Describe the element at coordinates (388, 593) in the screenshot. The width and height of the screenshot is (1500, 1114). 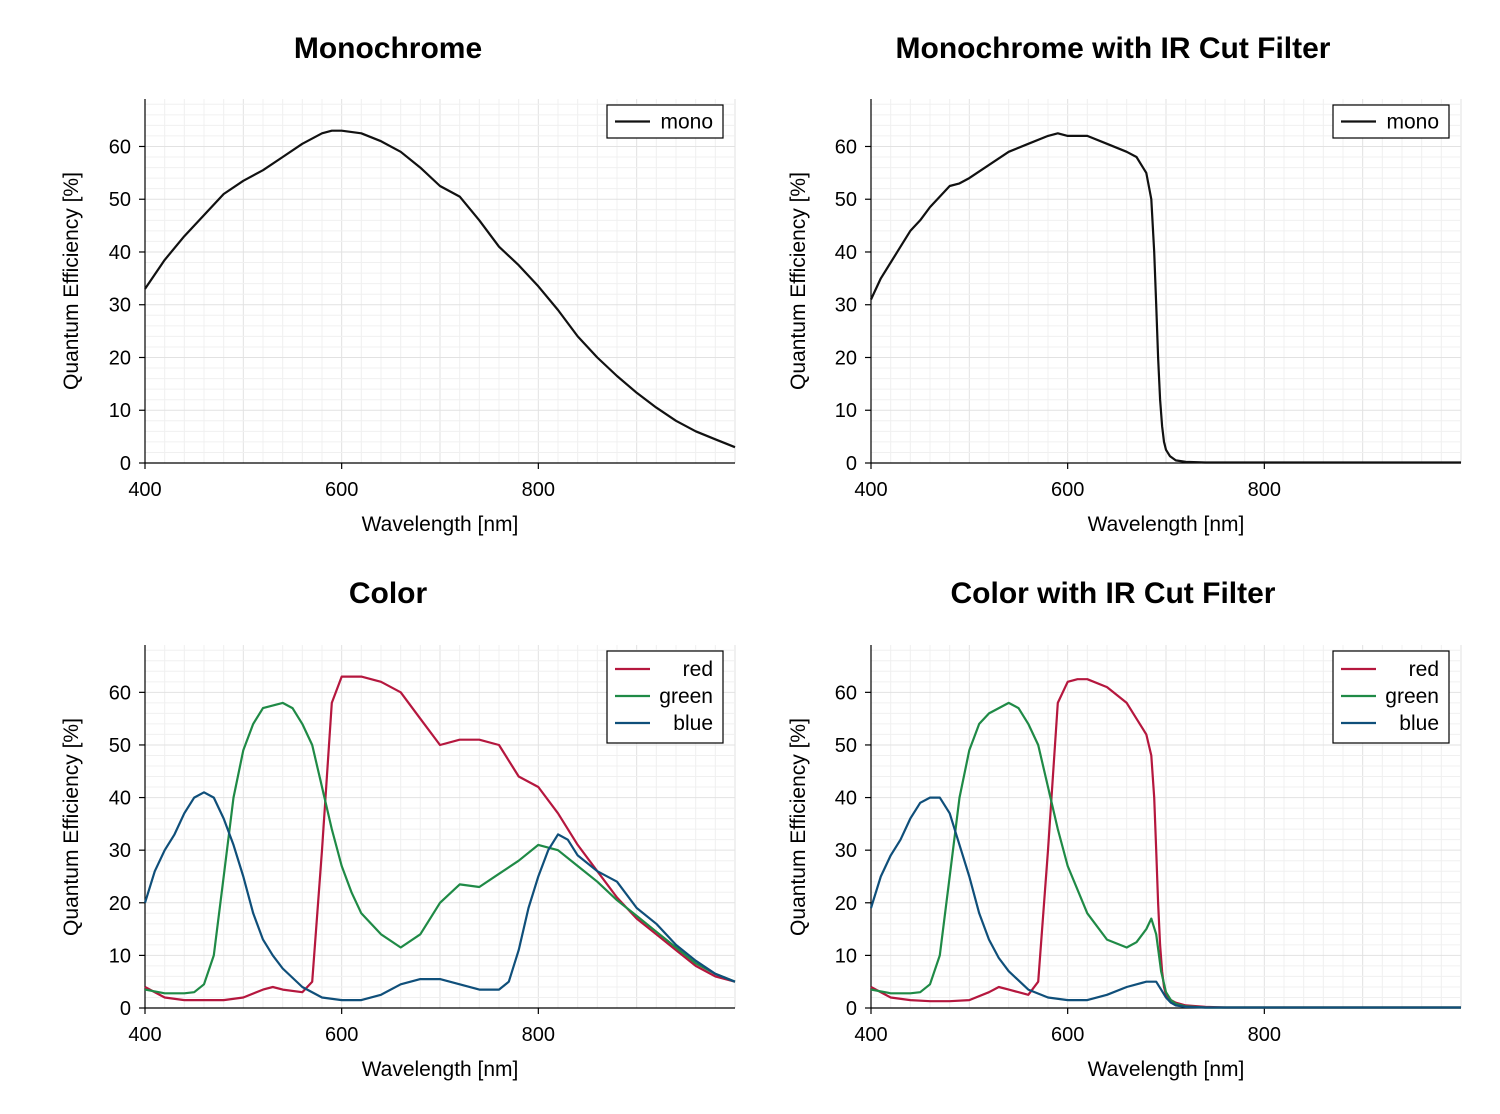
I see `chart-title: Color` at that location.